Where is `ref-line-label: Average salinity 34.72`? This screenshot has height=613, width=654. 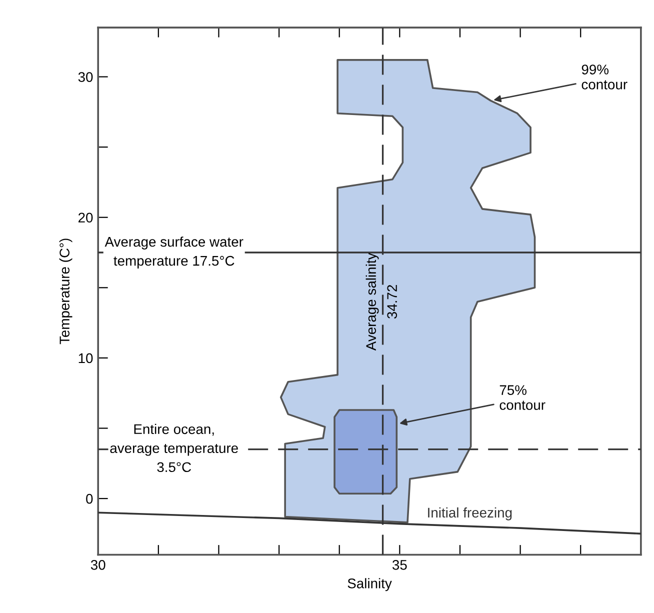
ref-line-label: Average salinity 34.72 is located at coordinates (382, 301).